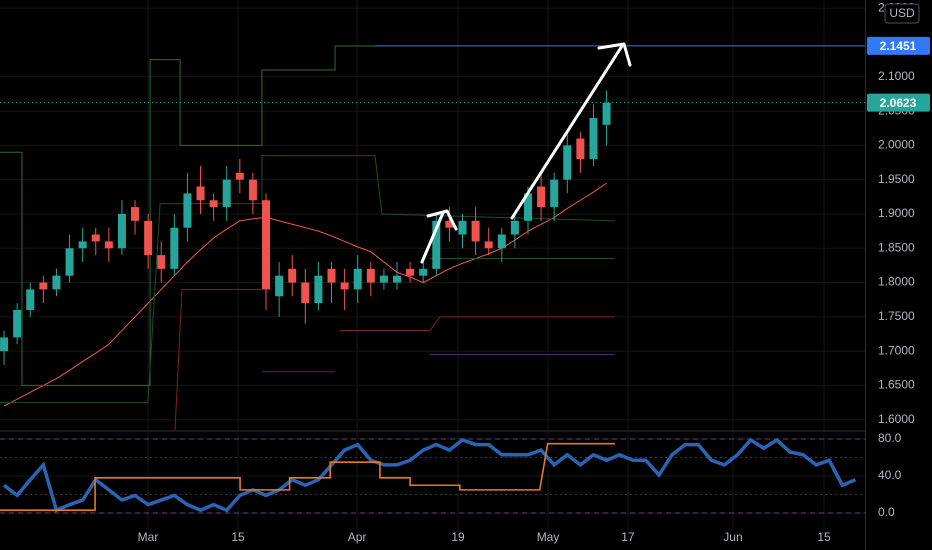  I want to click on y-tick-label: 80.0, so click(890, 438).